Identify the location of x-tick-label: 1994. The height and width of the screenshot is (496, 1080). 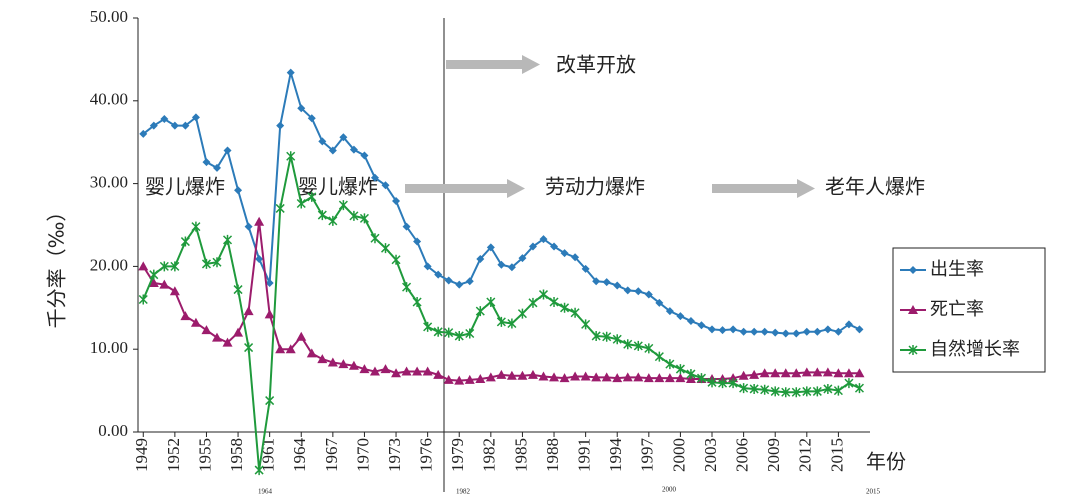
(615, 455).